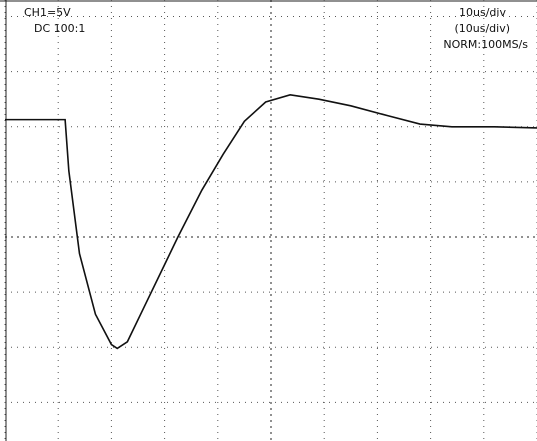 Image resolution: width=537 pixels, height=441 pixels. I want to click on channel-scale: CH1=5V, so click(47, 12).